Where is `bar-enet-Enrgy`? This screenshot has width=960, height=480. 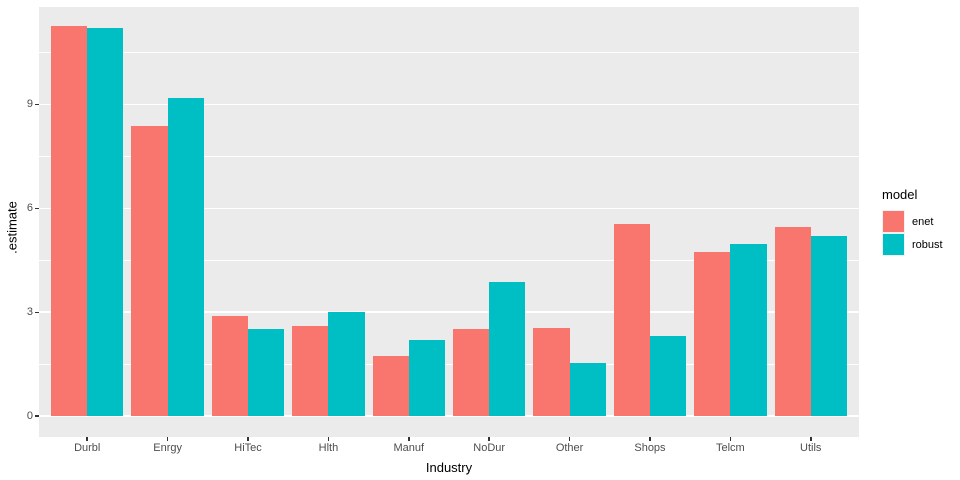 bar-enet-Enrgy is located at coordinates (149, 271).